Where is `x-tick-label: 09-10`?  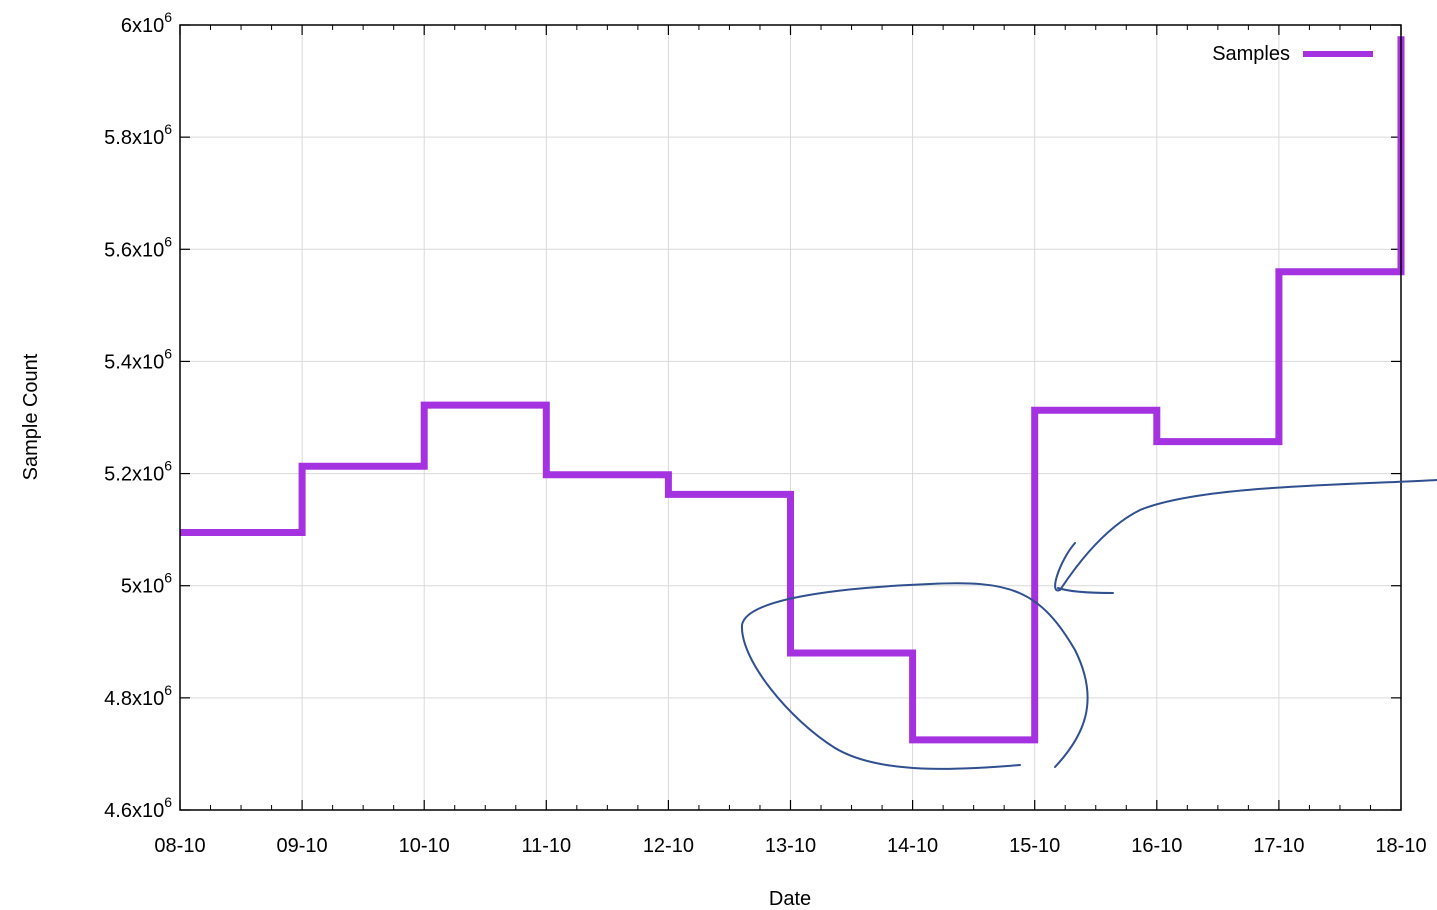
x-tick-label: 09-10 is located at coordinates (302, 846).